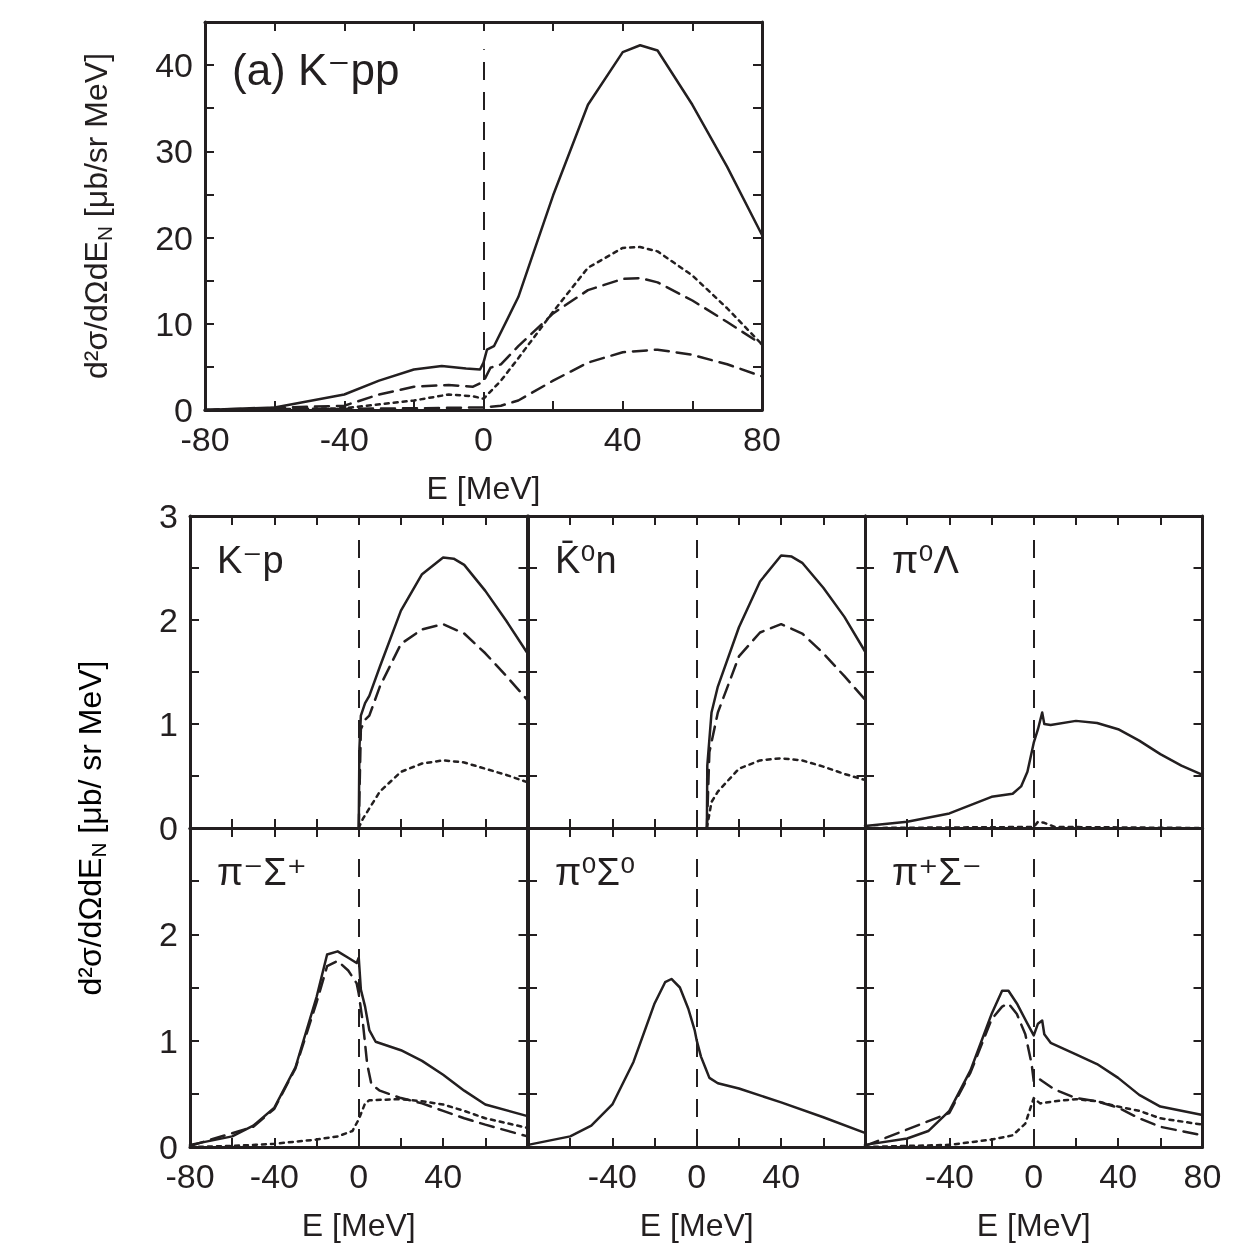 The height and width of the screenshot is (1245, 1237). I want to click on y-tick-label: 3, so click(168, 516).